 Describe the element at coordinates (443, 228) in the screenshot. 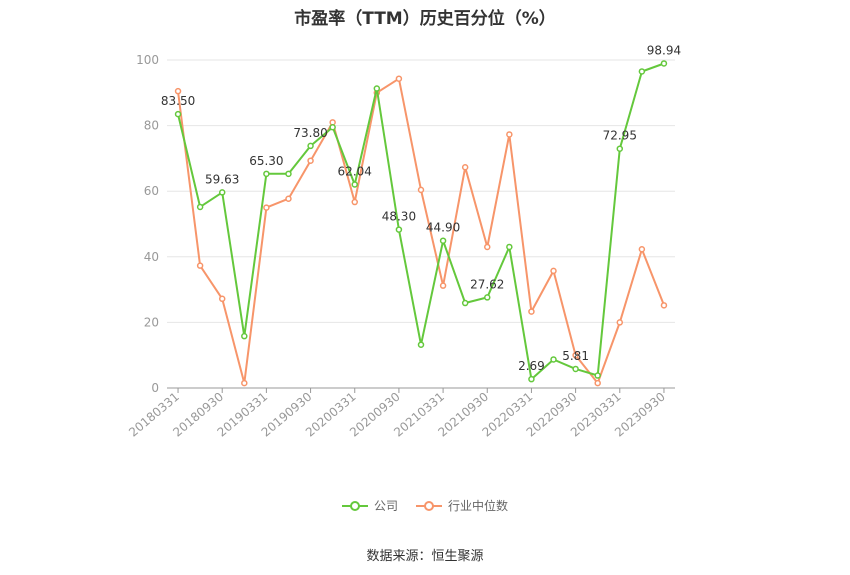

I see `data-label: 44.90` at that location.